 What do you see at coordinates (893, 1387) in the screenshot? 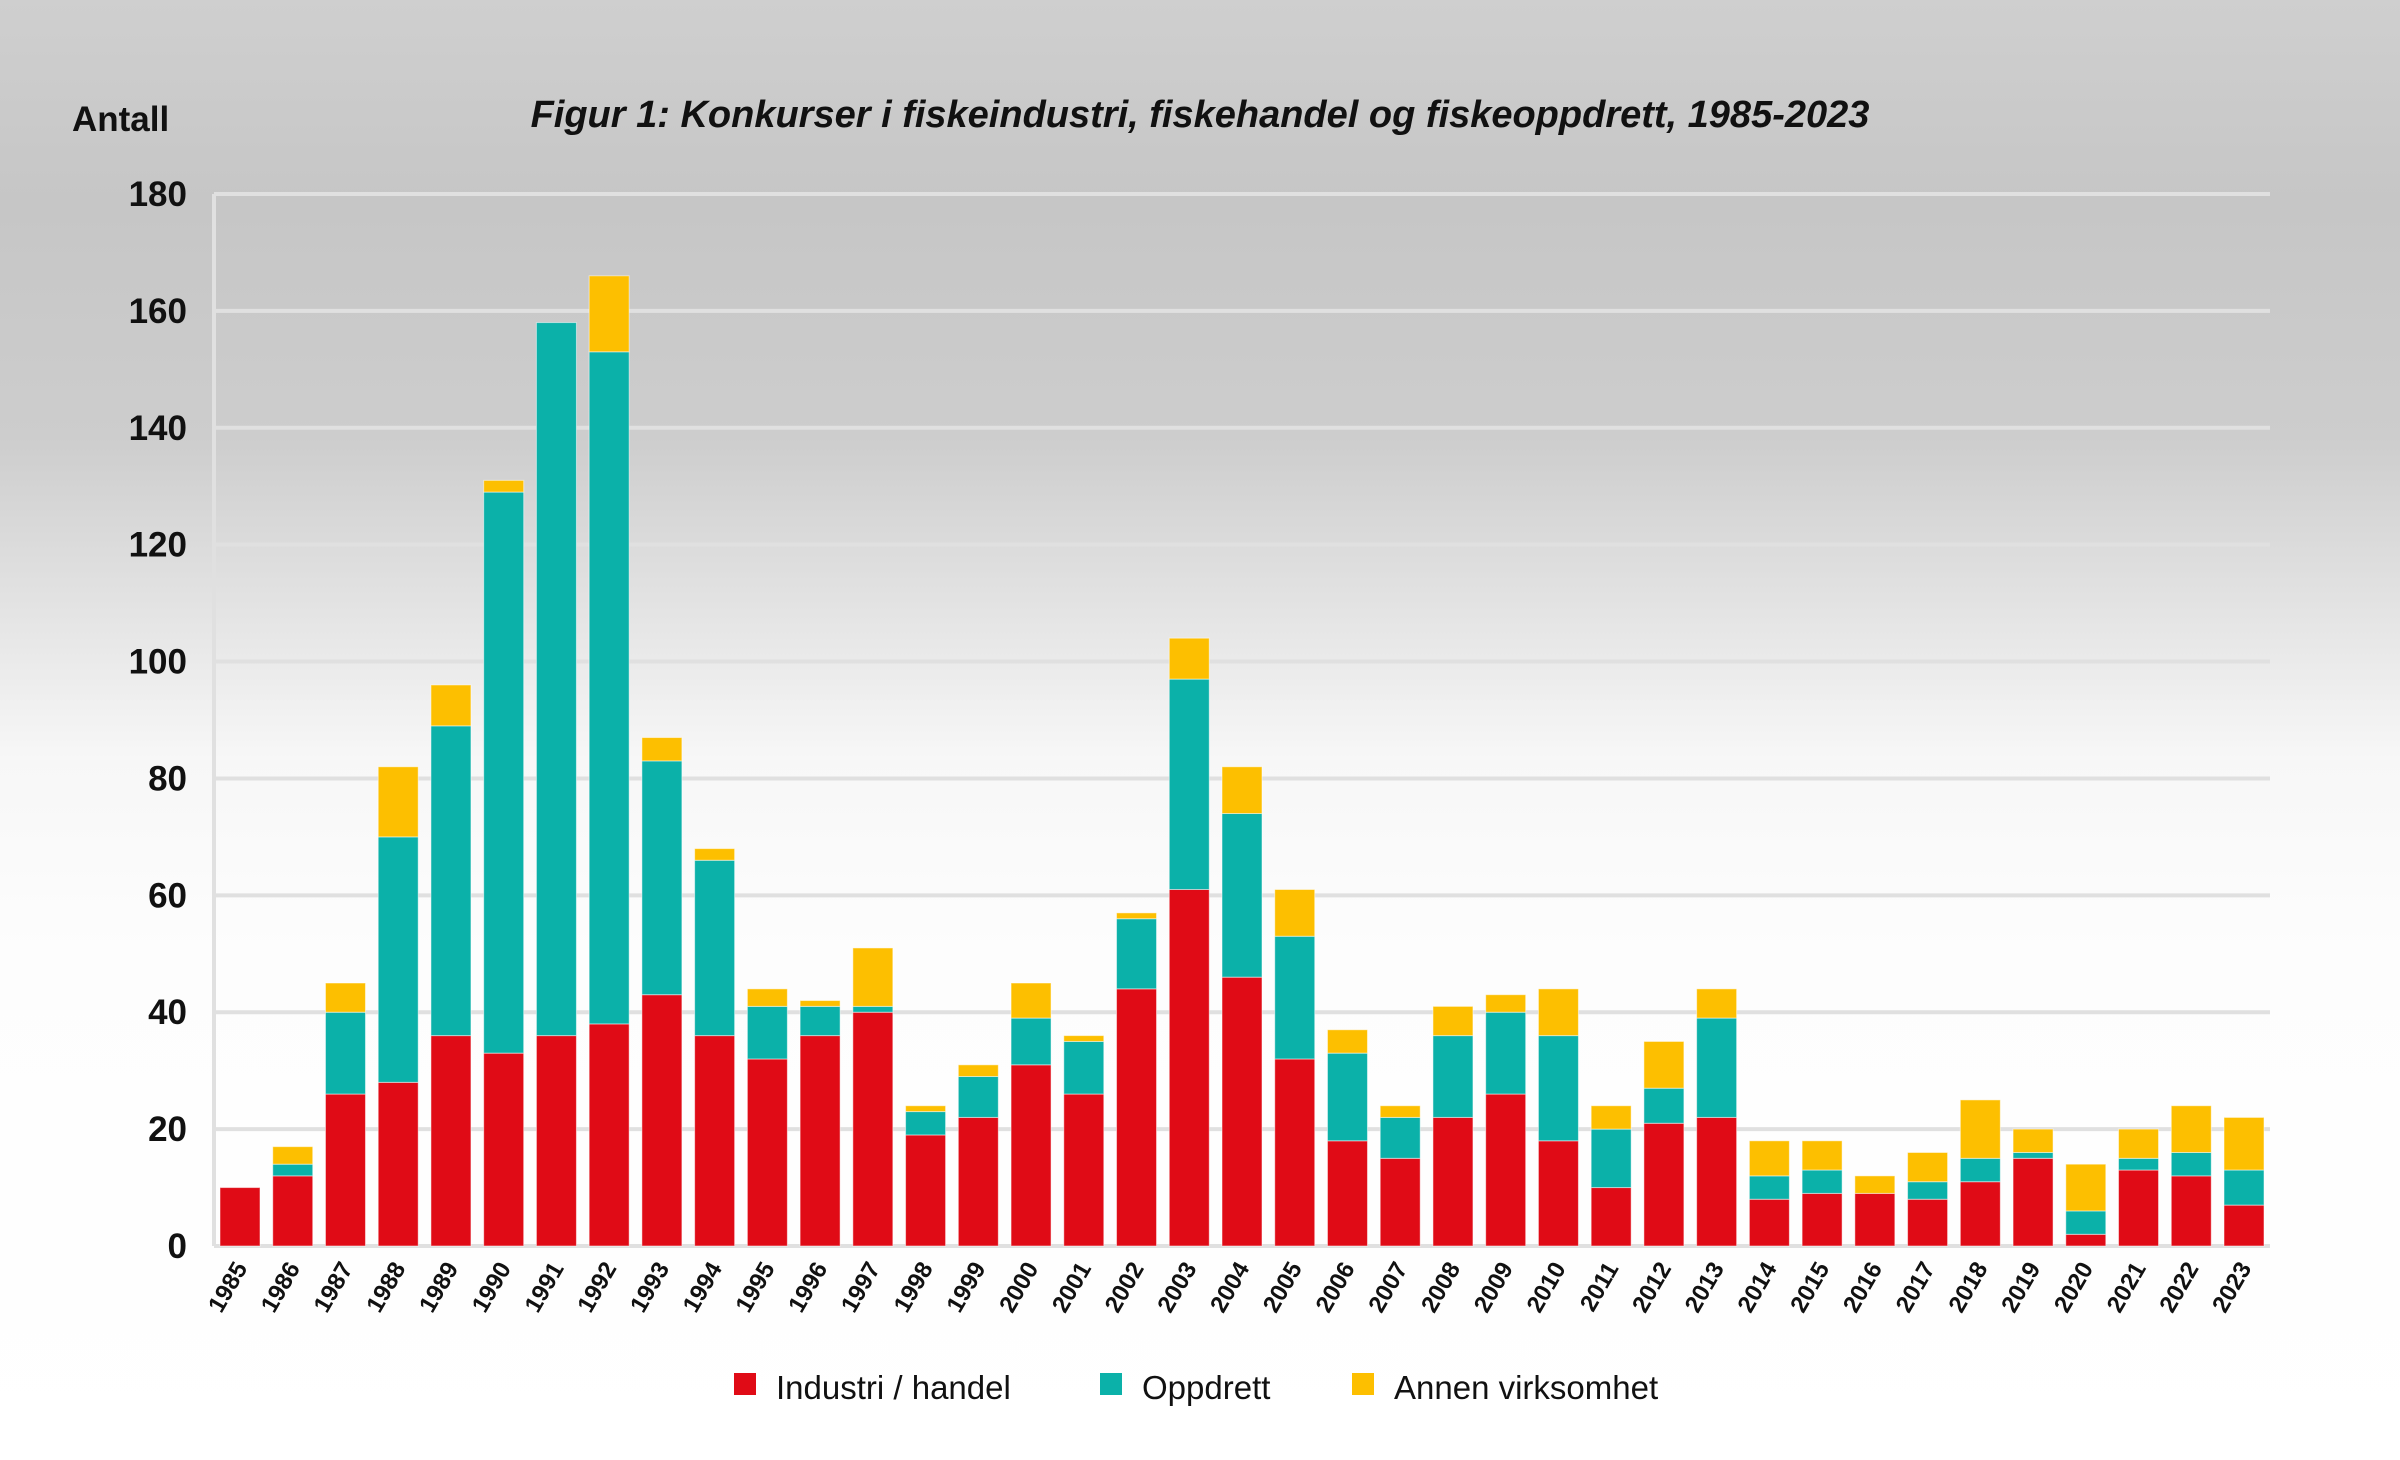
I see `legend-label: Industri / handel` at bounding box center [893, 1387].